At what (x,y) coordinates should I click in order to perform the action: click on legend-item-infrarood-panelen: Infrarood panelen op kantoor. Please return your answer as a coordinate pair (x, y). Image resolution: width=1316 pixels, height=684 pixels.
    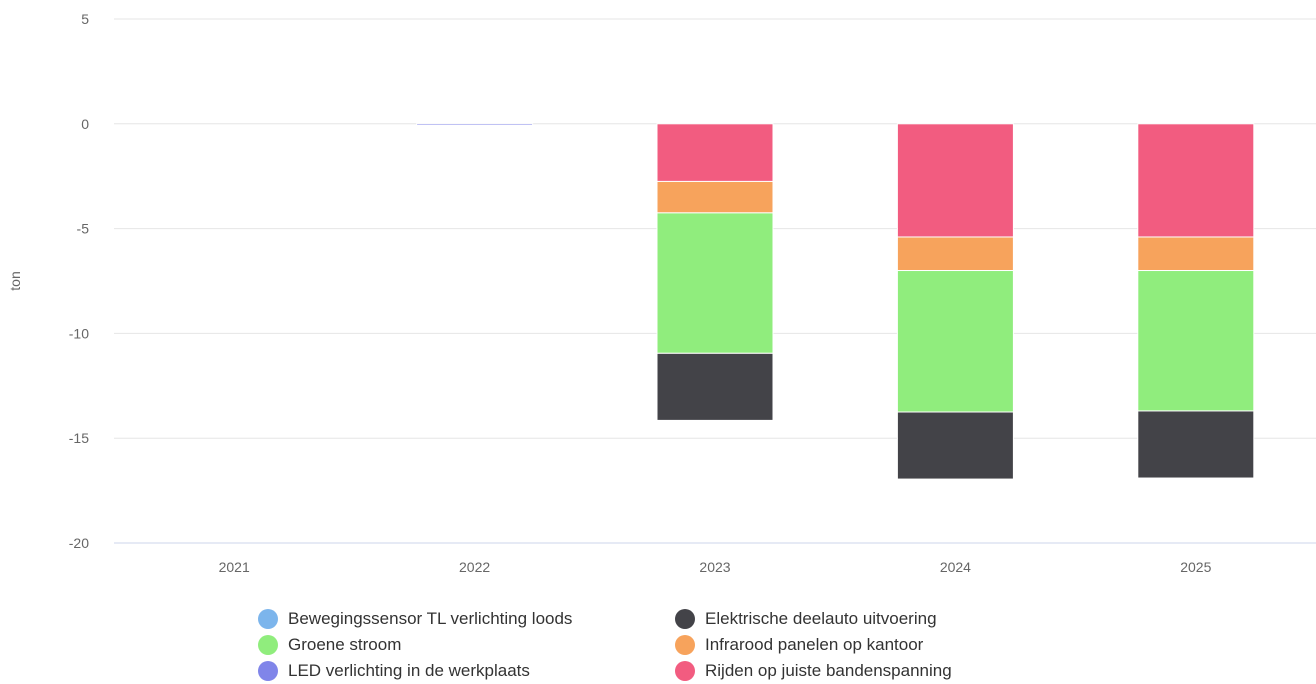
    Looking at the image, I should click on (875, 645).